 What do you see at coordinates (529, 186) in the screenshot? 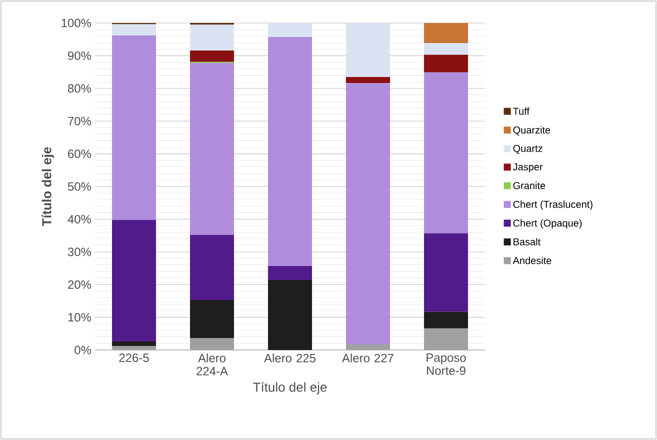
I see `legend-label: Granite` at bounding box center [529, 186].